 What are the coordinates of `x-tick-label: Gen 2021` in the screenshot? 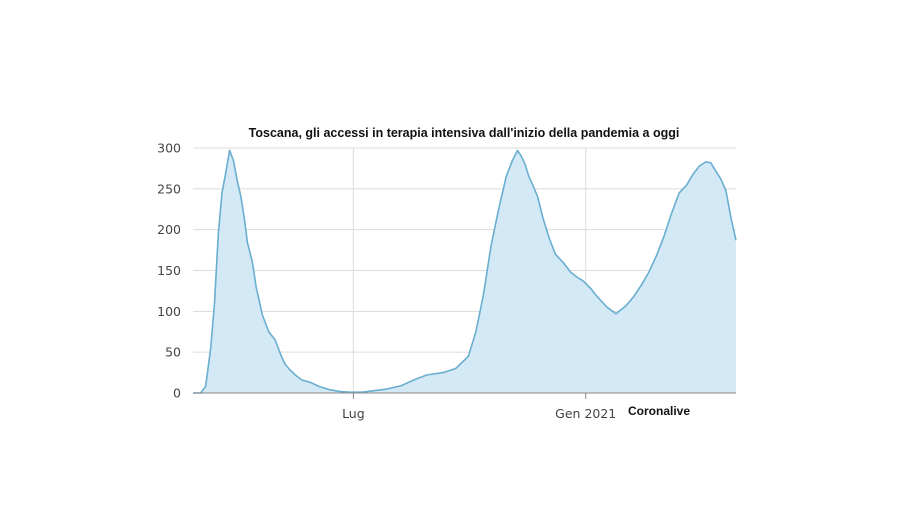 It's located at (585, 413).